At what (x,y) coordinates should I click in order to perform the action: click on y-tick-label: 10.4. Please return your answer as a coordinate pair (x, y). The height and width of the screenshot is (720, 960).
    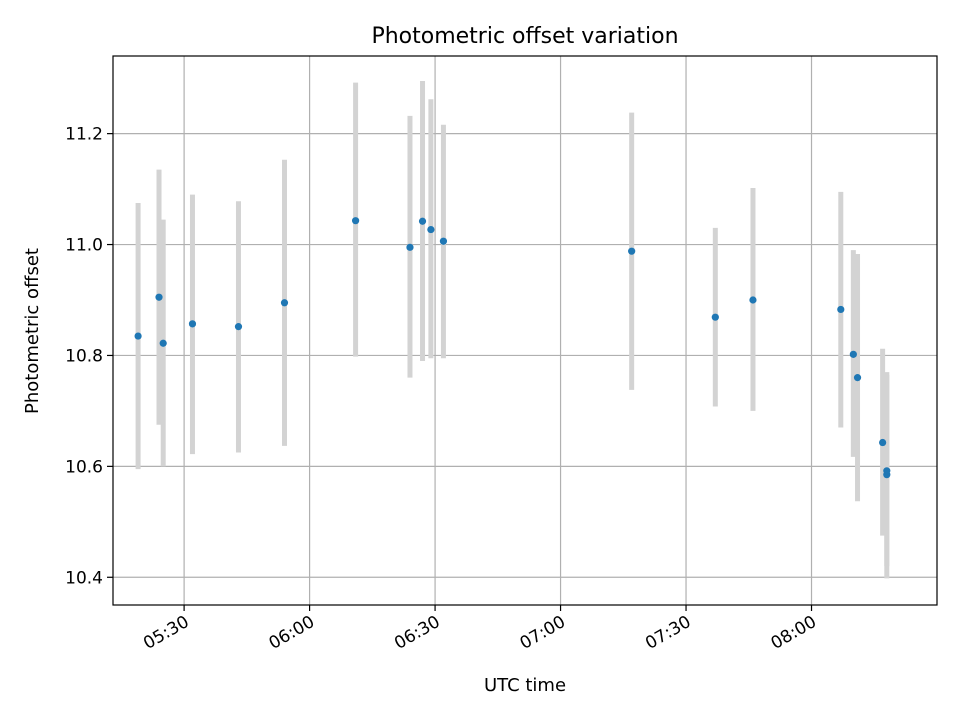
    Looking at the image, I should click on (84, 578).